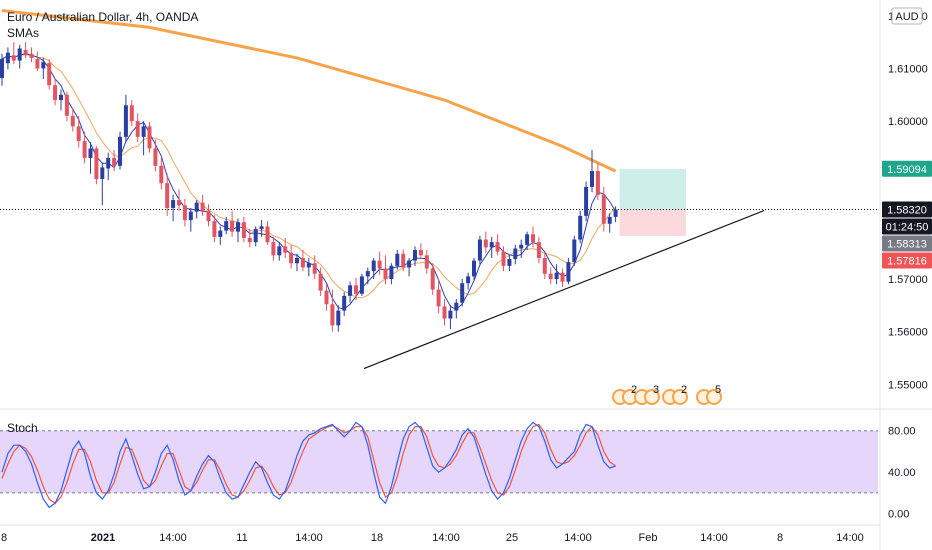 This screenshot has width=932, height=550. I want to click on event-marker: 3, so click(647, 394).